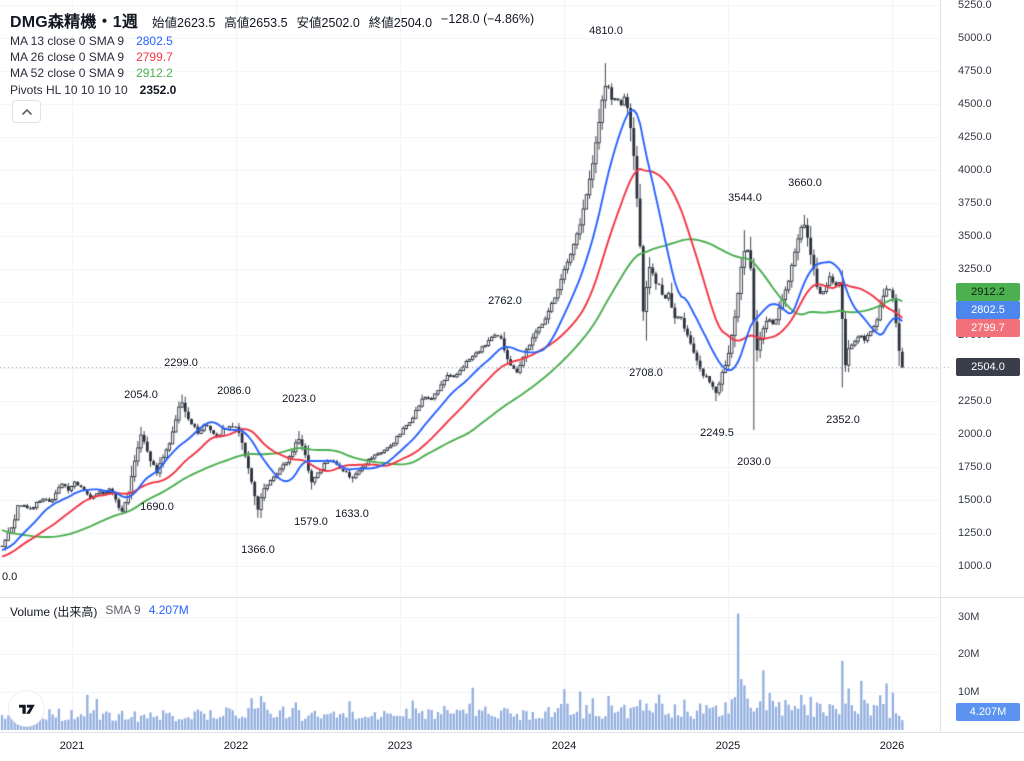  Describe the element at coordinates (969, 616) in the screenshot. I see `volume-axis-tick: 30M` at that location.